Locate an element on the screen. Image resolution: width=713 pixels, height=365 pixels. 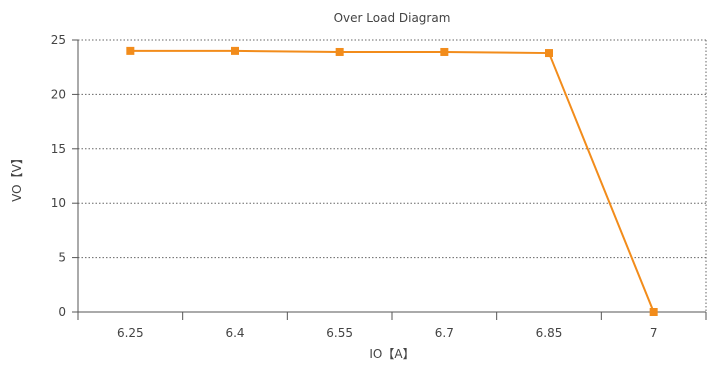
y-tick-label: 0 is located at coordinates (62, 312).